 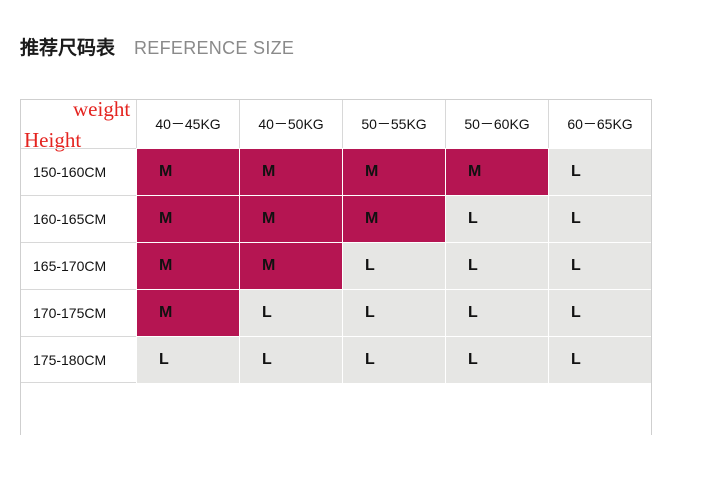 I want to click on title-chinese: 推荐尺码表, so click(x=68, y=48).